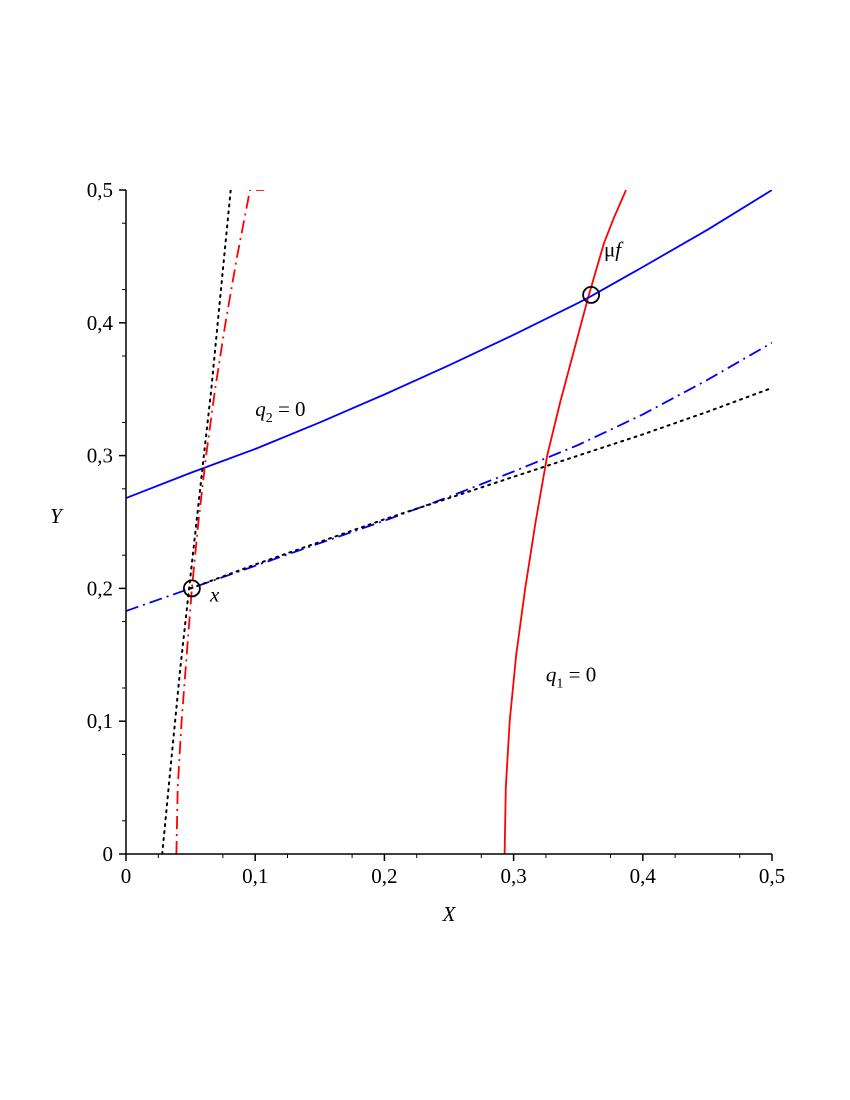 The image size is (850, 1100). Describe the element at coordinates (772, 876) in the screenshot. I see `x-tick-label: 0,5` at that location.